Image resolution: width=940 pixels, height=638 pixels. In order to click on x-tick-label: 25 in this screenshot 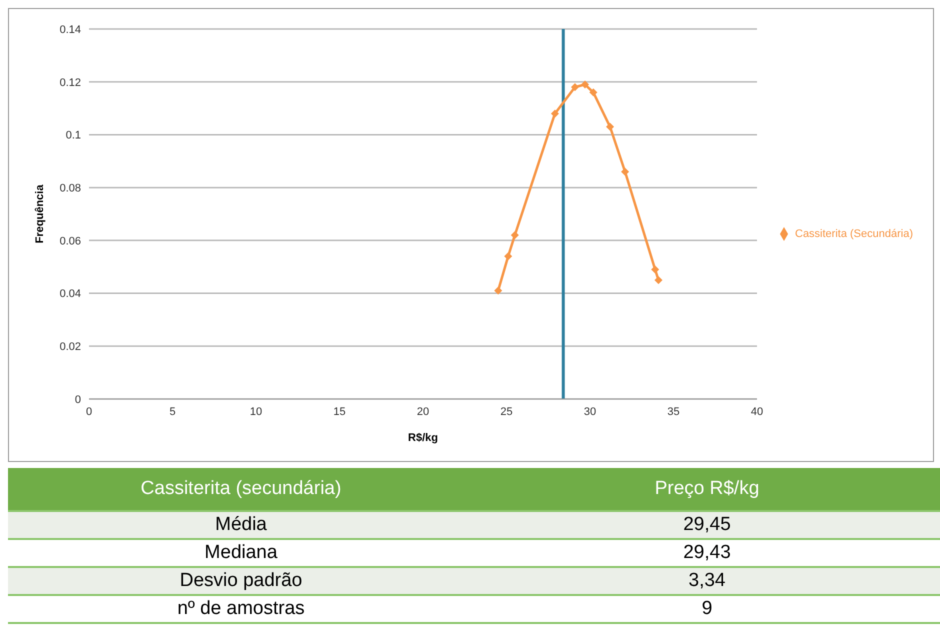, I will do `click(506, 412)`.